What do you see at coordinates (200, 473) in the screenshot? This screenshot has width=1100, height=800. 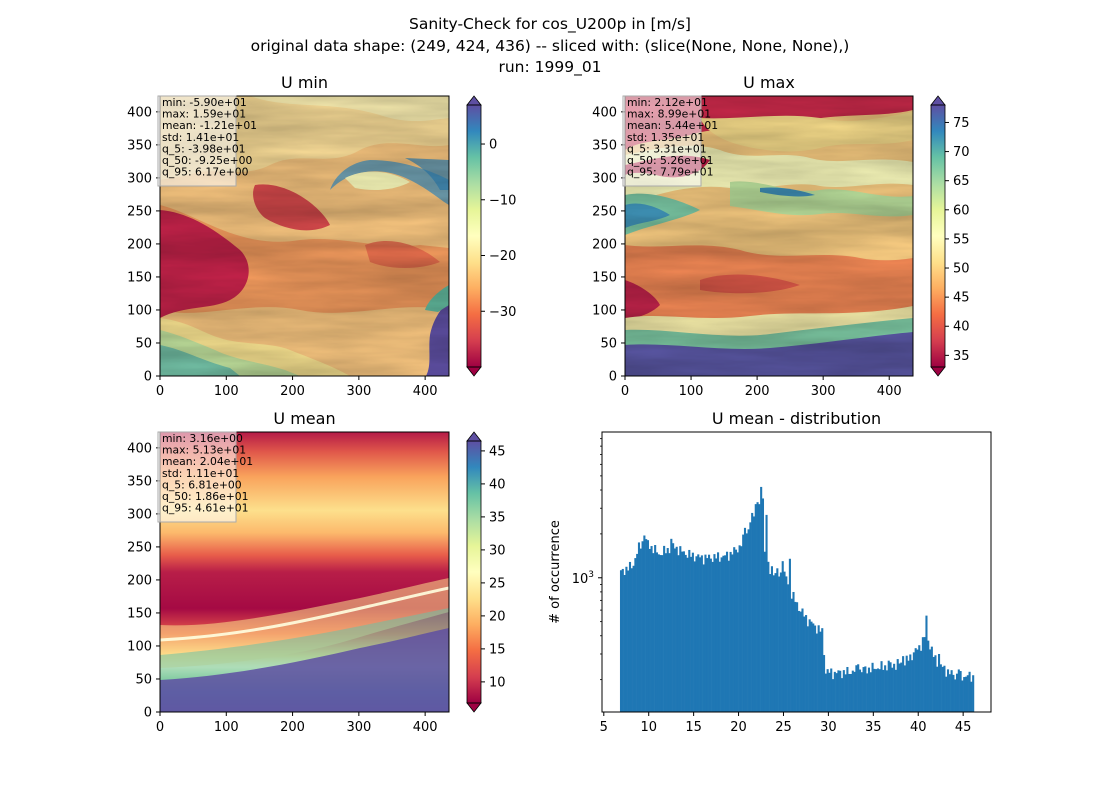 I see `stats-line: std: 1.11e+01` at bounding box center [200, 473].